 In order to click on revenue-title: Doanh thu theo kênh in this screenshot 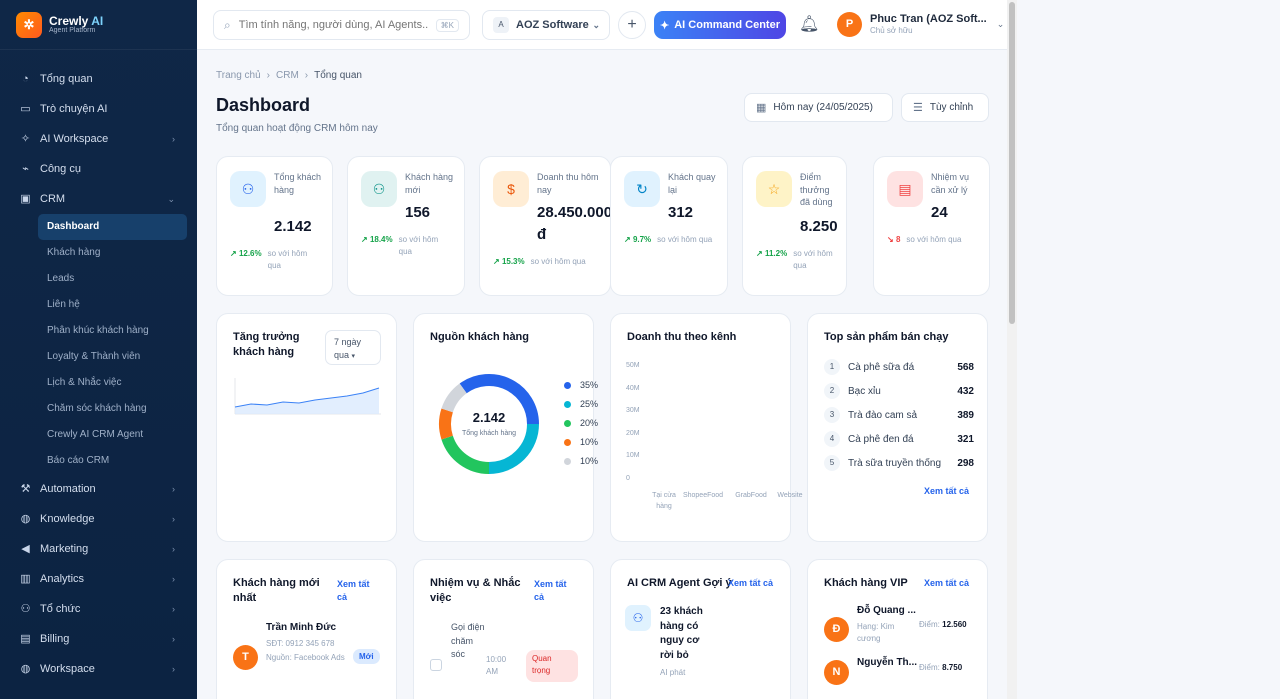, I will do `click(682, 337)`.